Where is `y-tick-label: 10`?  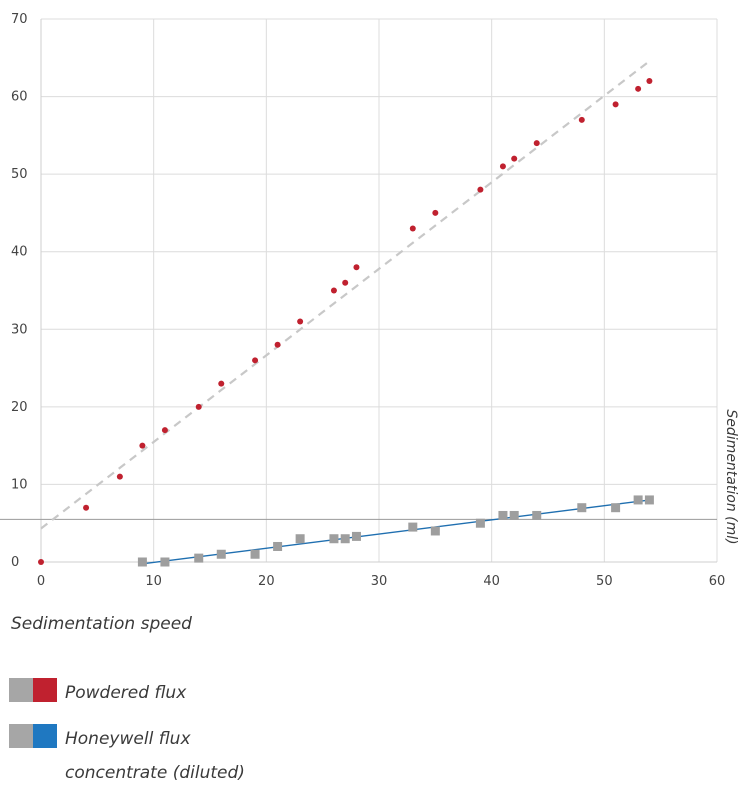
y-tick-label: 10 is located at coordinates (19, 484).